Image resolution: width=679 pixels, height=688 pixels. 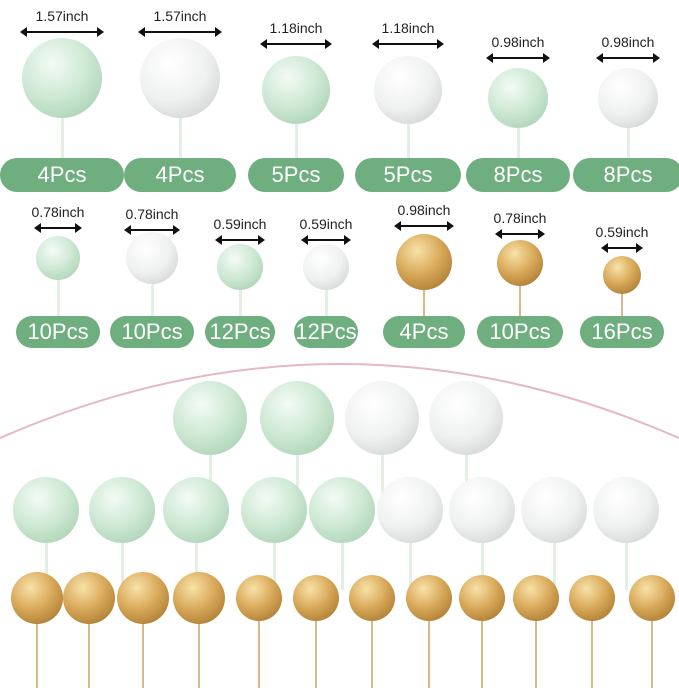 What do you see at coordinates (62, 16) in the screenshot?
I see `size-label: 1.57inch` at bounding box center [62, 16].